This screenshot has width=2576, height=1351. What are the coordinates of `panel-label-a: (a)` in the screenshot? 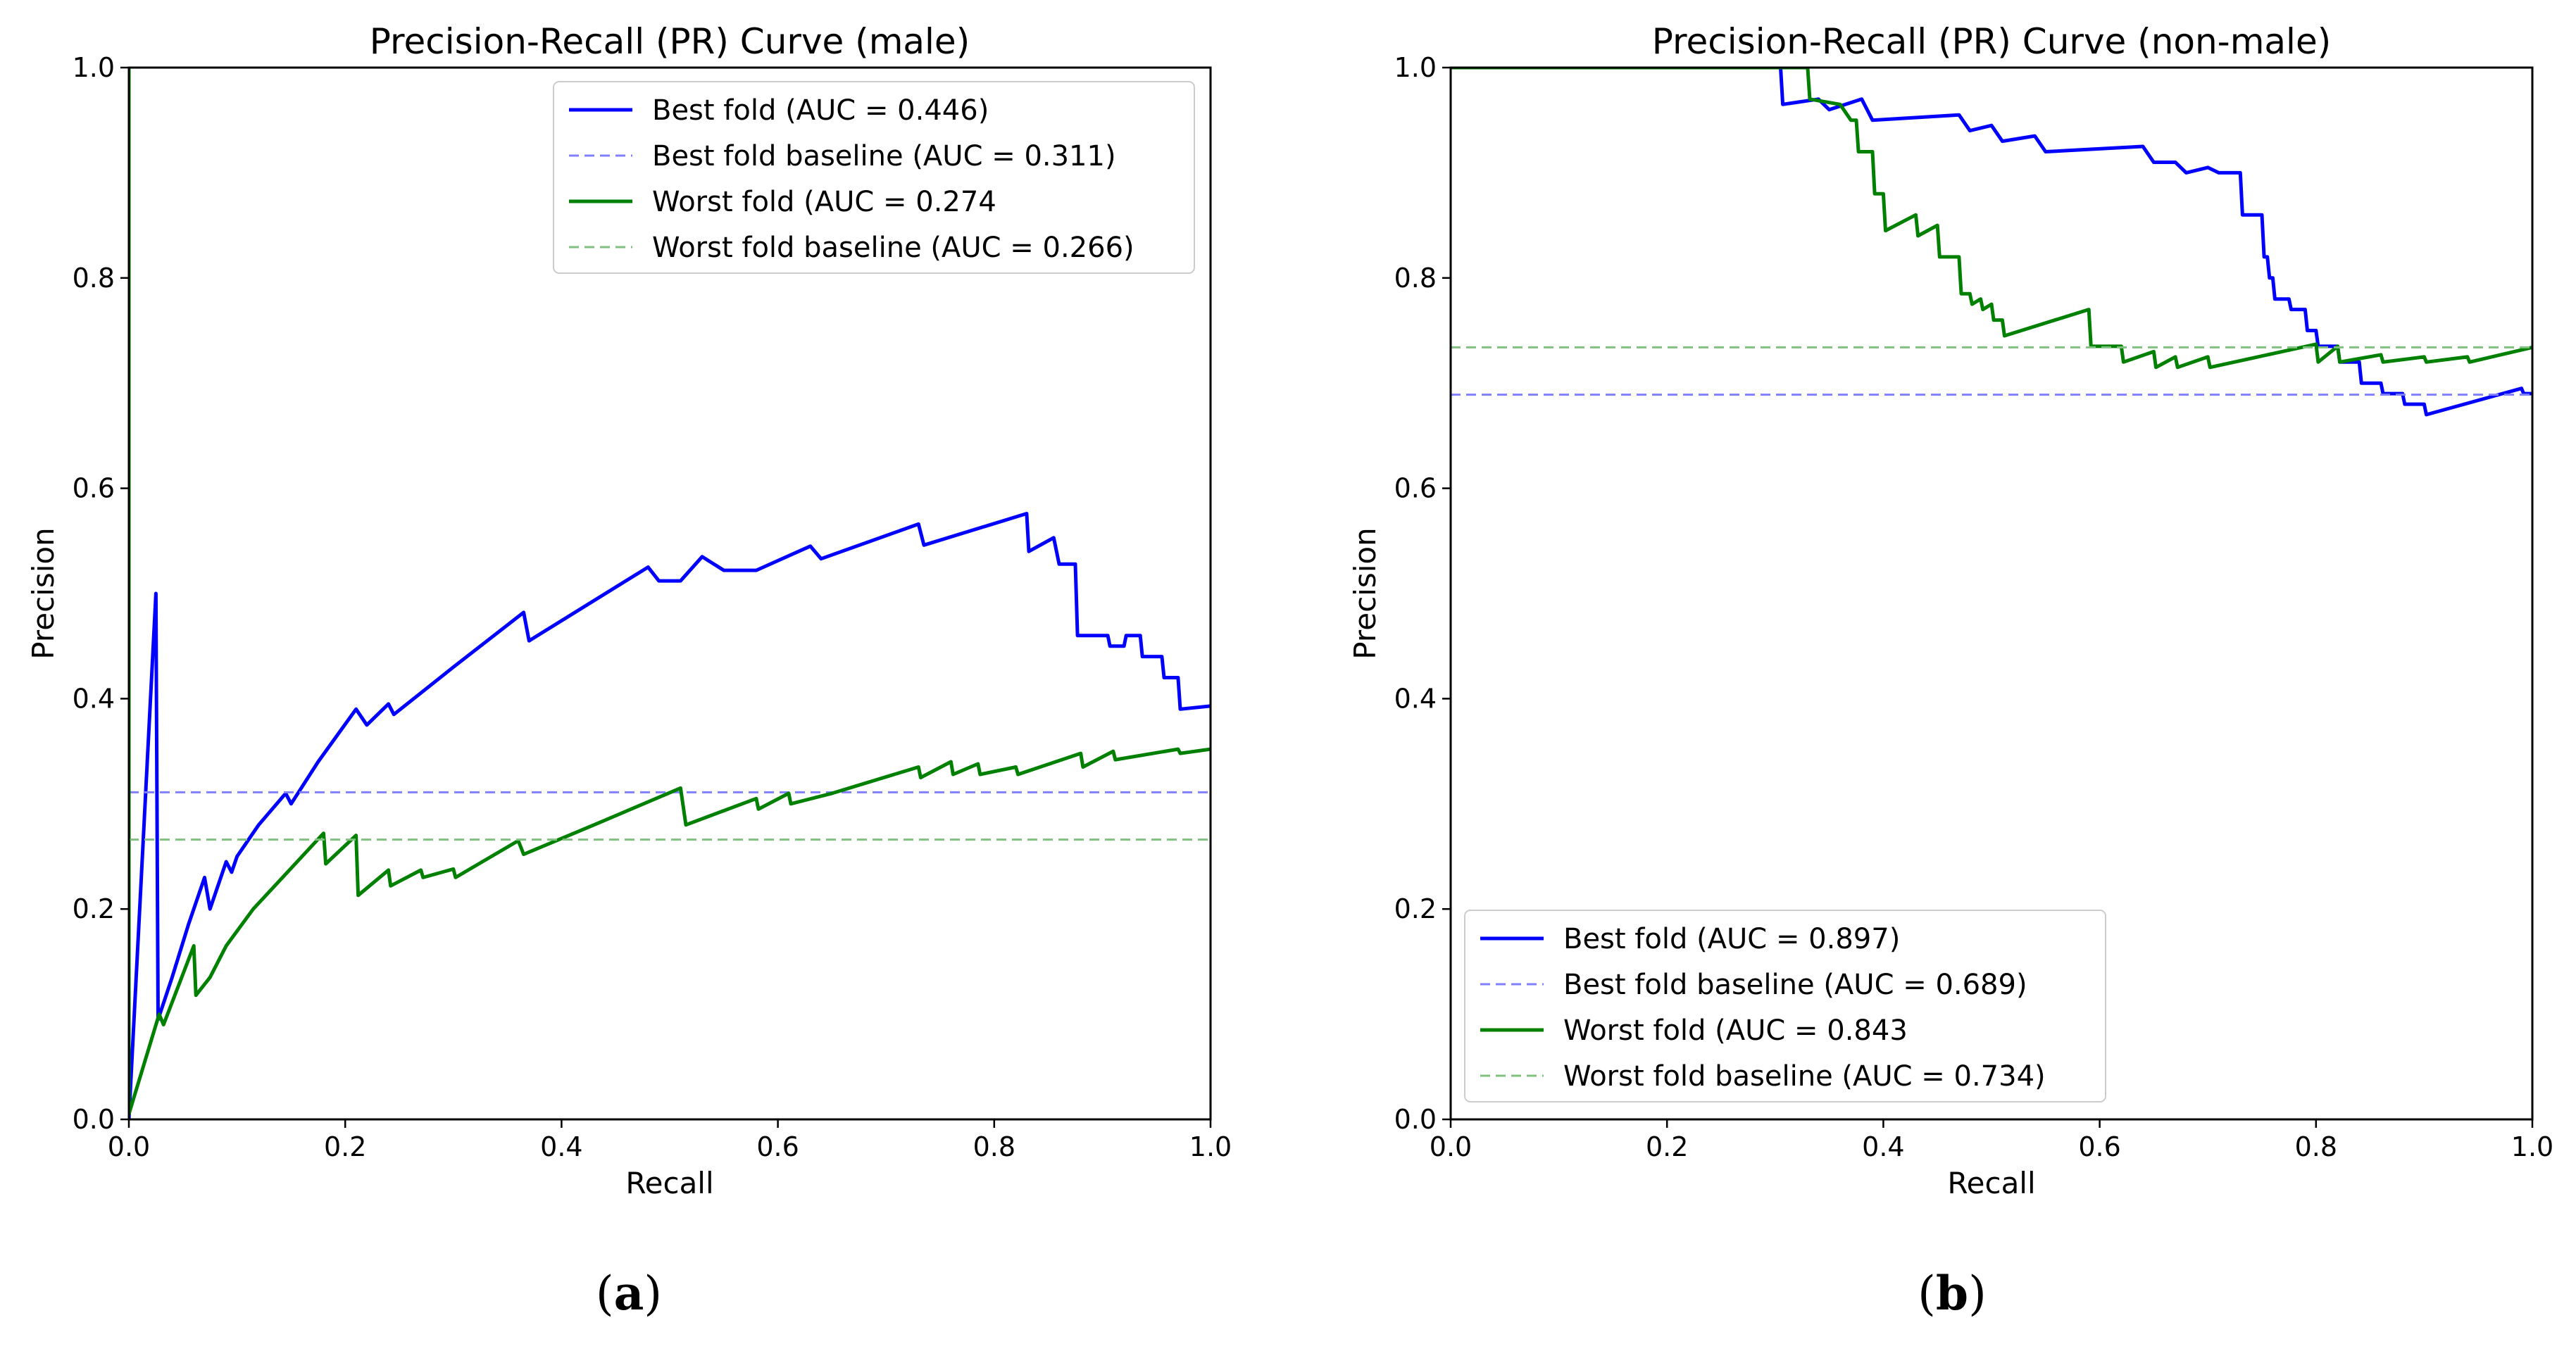 It's located at (629, 1293).